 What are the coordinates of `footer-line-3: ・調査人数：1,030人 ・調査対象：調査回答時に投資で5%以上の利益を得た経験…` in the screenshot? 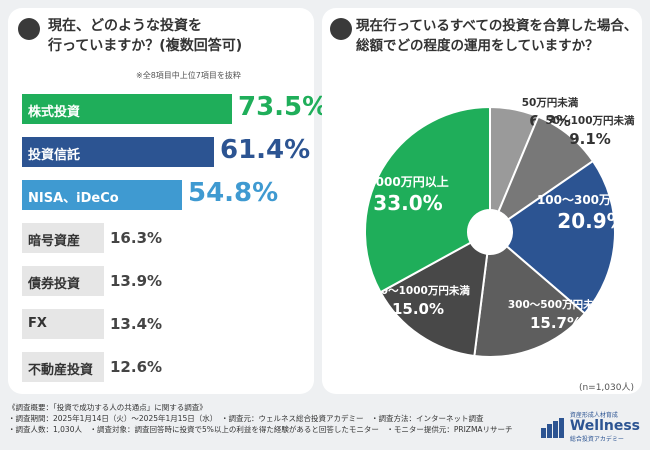 It's located at (260, 429).